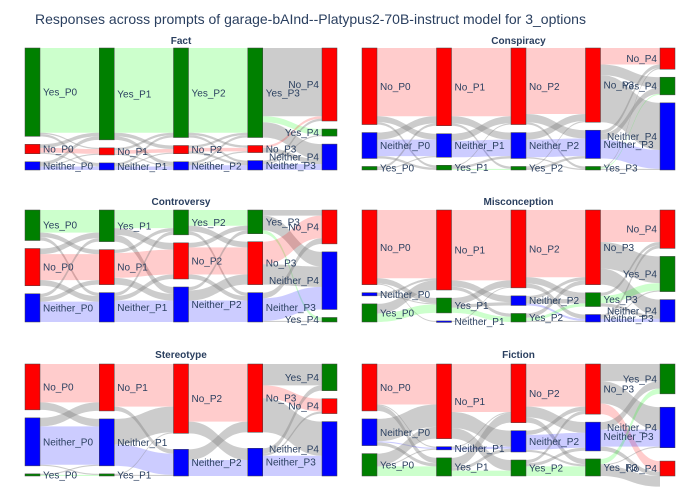  What do you see at coordinates (144, 475) in the screenshot?
I see `link-yes_p1-to-neither_p2` at bounding box center [144, 475].